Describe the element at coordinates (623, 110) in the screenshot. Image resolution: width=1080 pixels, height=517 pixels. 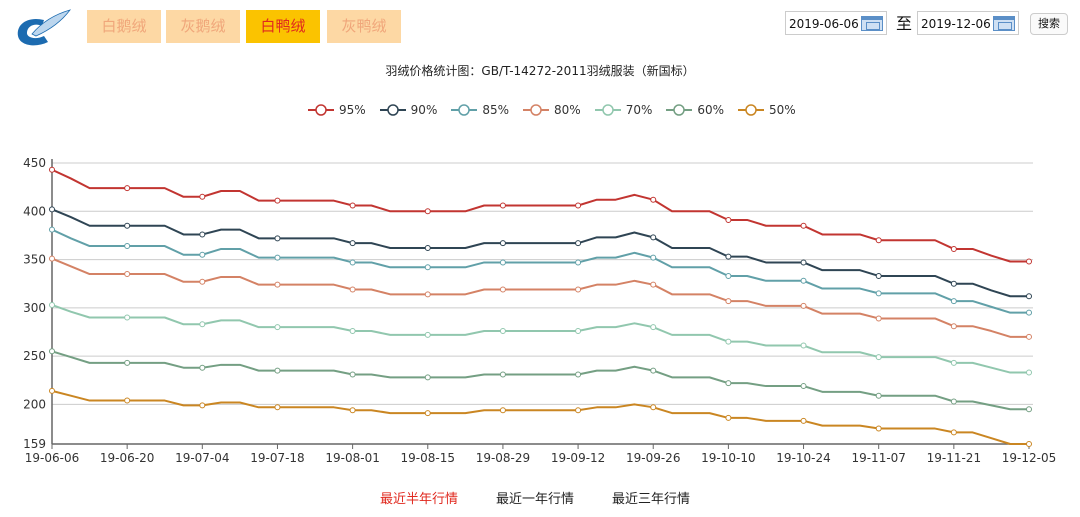
I see `legend-item: 70%` at that location.